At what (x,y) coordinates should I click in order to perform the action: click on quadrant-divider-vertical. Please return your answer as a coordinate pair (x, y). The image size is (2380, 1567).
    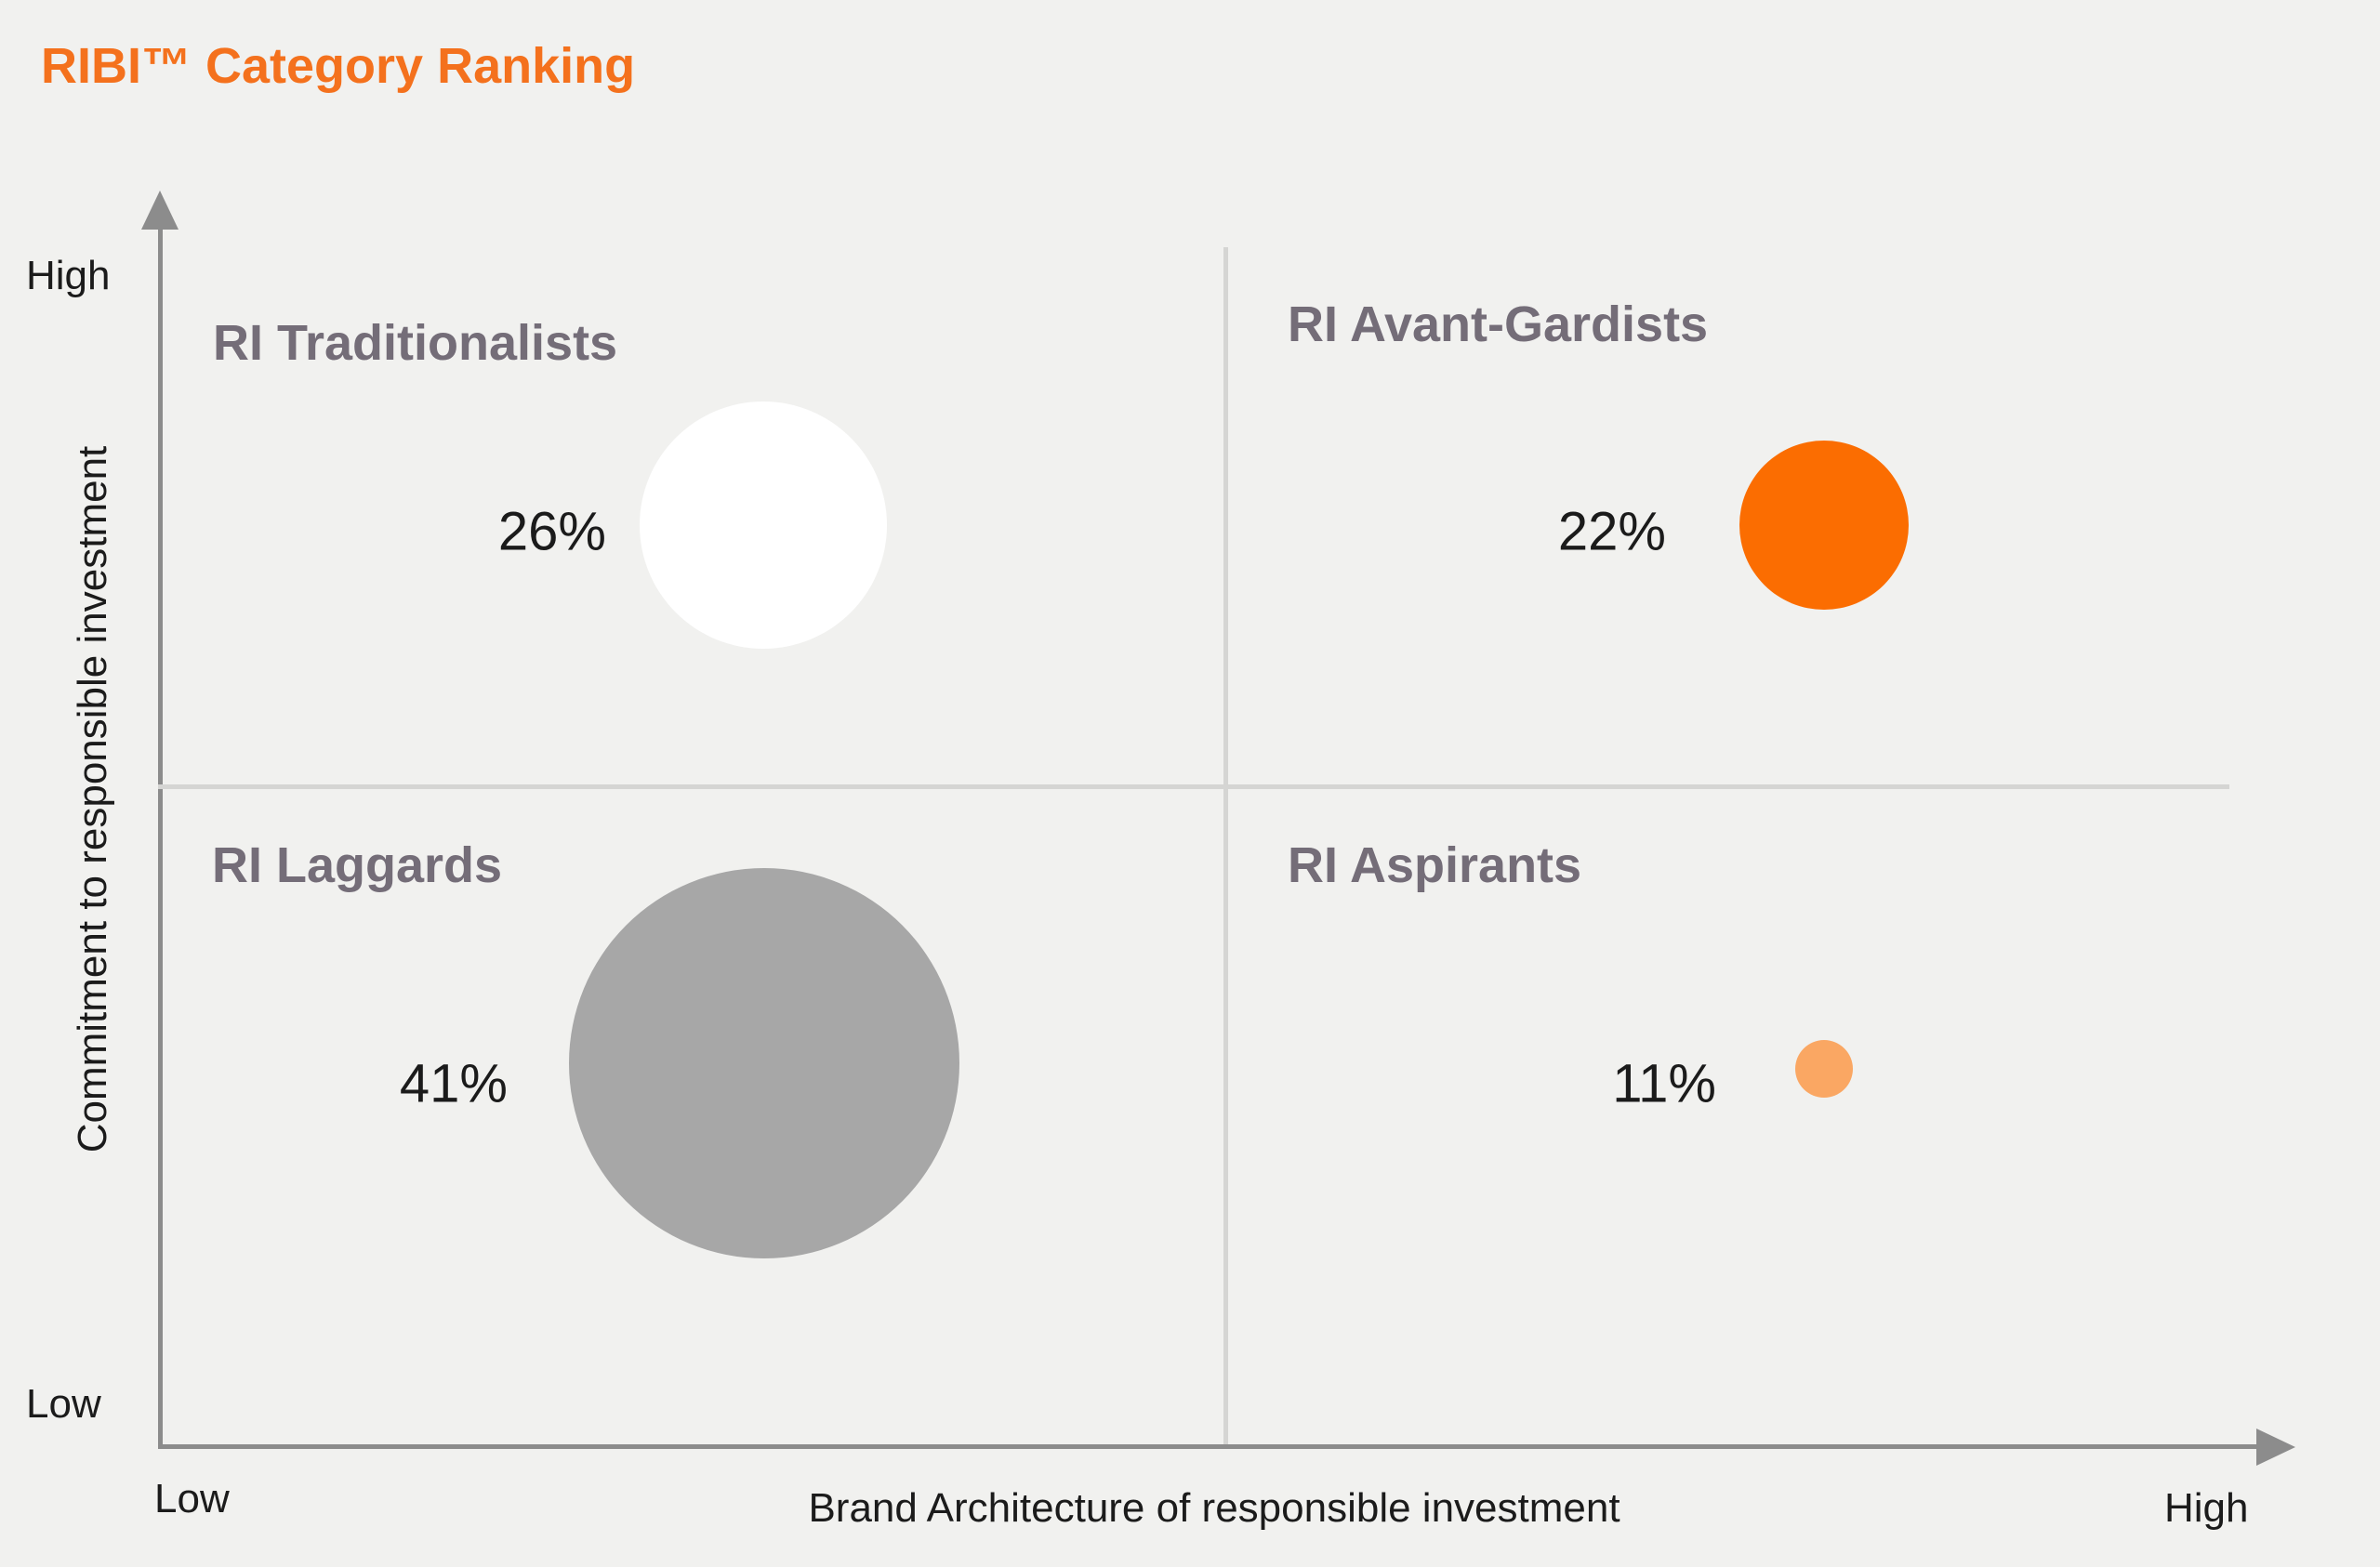
    Looking at the image, I should click on (1225, 845).